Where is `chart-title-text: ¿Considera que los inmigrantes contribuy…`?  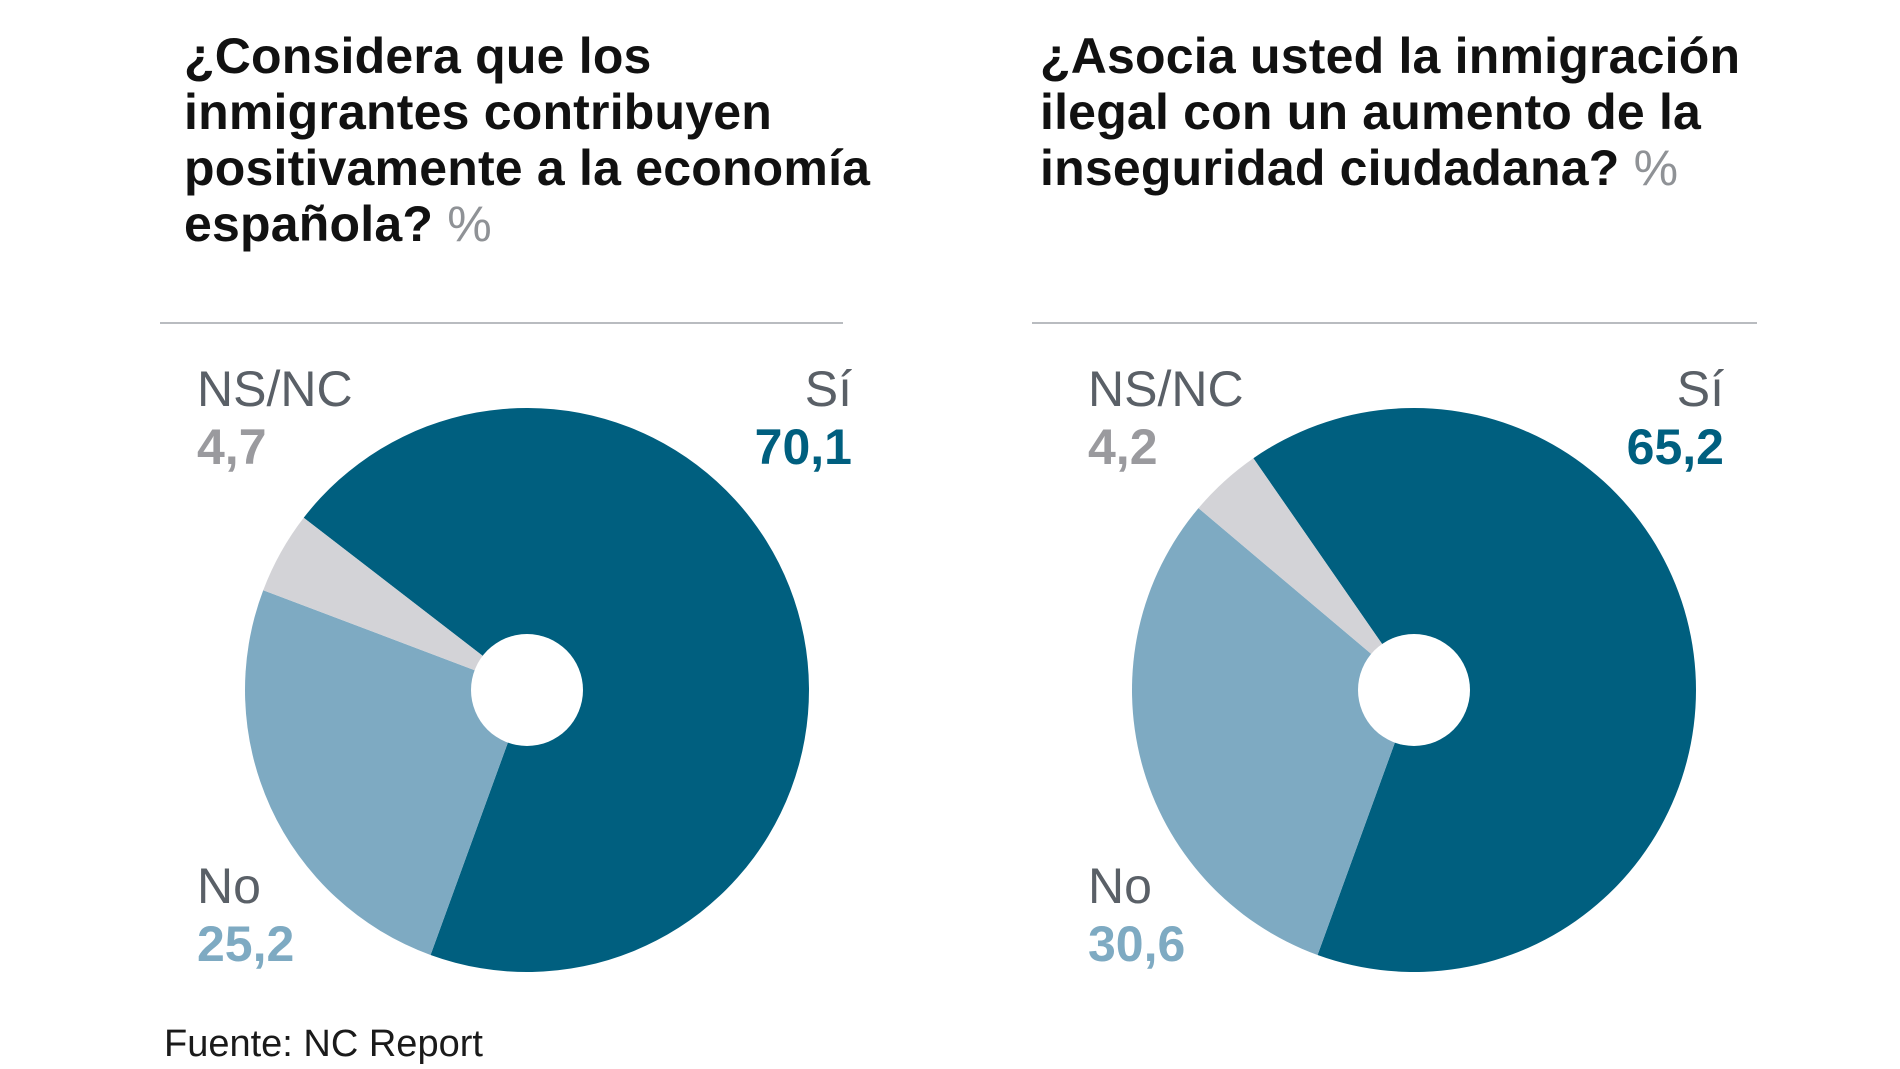
chart-title-text: ¿Considera que los inmigrantes contribuy… is located at coordinates (527, 140).